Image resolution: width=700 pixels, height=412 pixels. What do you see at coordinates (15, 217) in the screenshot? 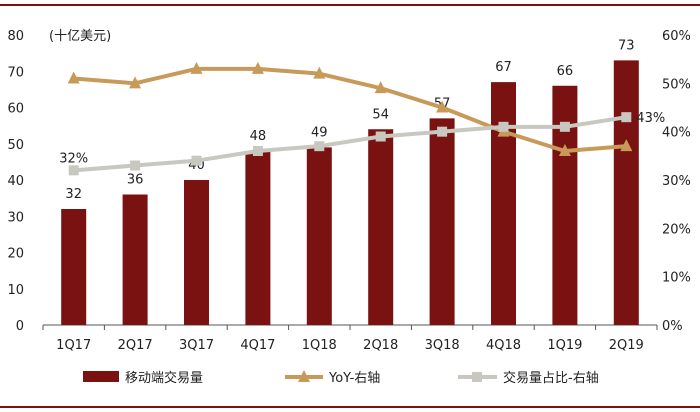
I see `left-tick-label: 30` at bounding box center [15, 217].